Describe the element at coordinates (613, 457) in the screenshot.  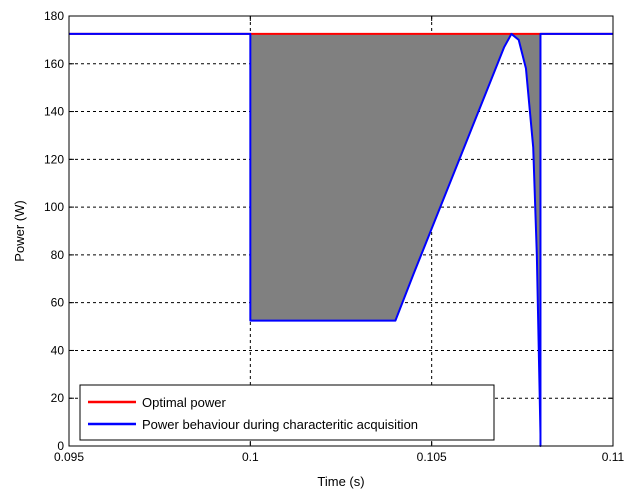
I see `x-tick-label-3: 0.11` at that location.